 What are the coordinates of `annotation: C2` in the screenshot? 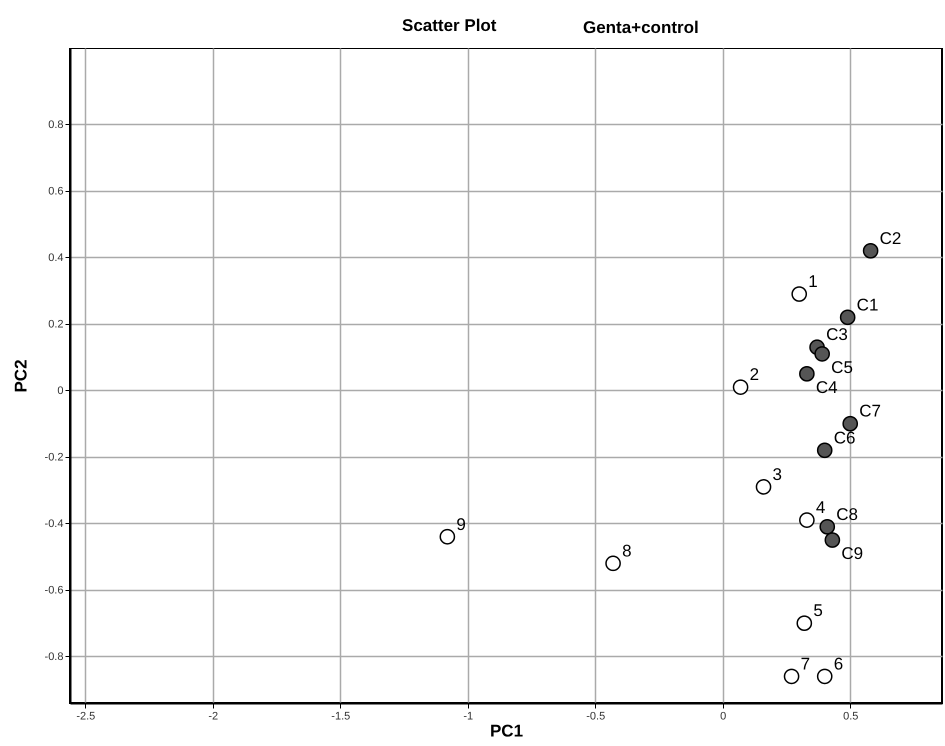 It's located at (891, 238).